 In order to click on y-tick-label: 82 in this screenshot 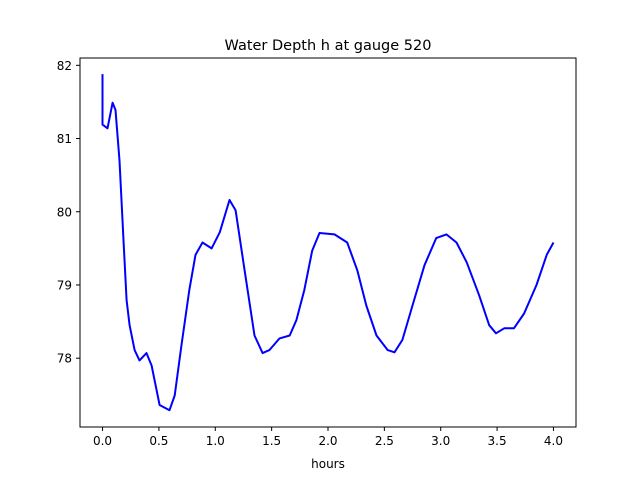, I will do `click(64, 66)`.